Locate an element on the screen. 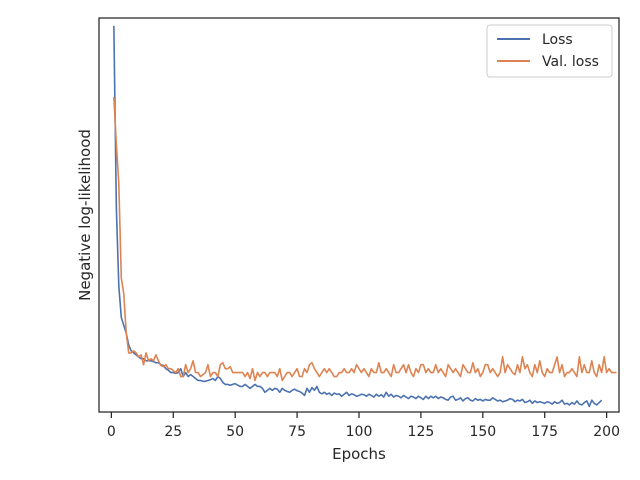  x-tick-label: 100 is located at coordinates (359, 432).